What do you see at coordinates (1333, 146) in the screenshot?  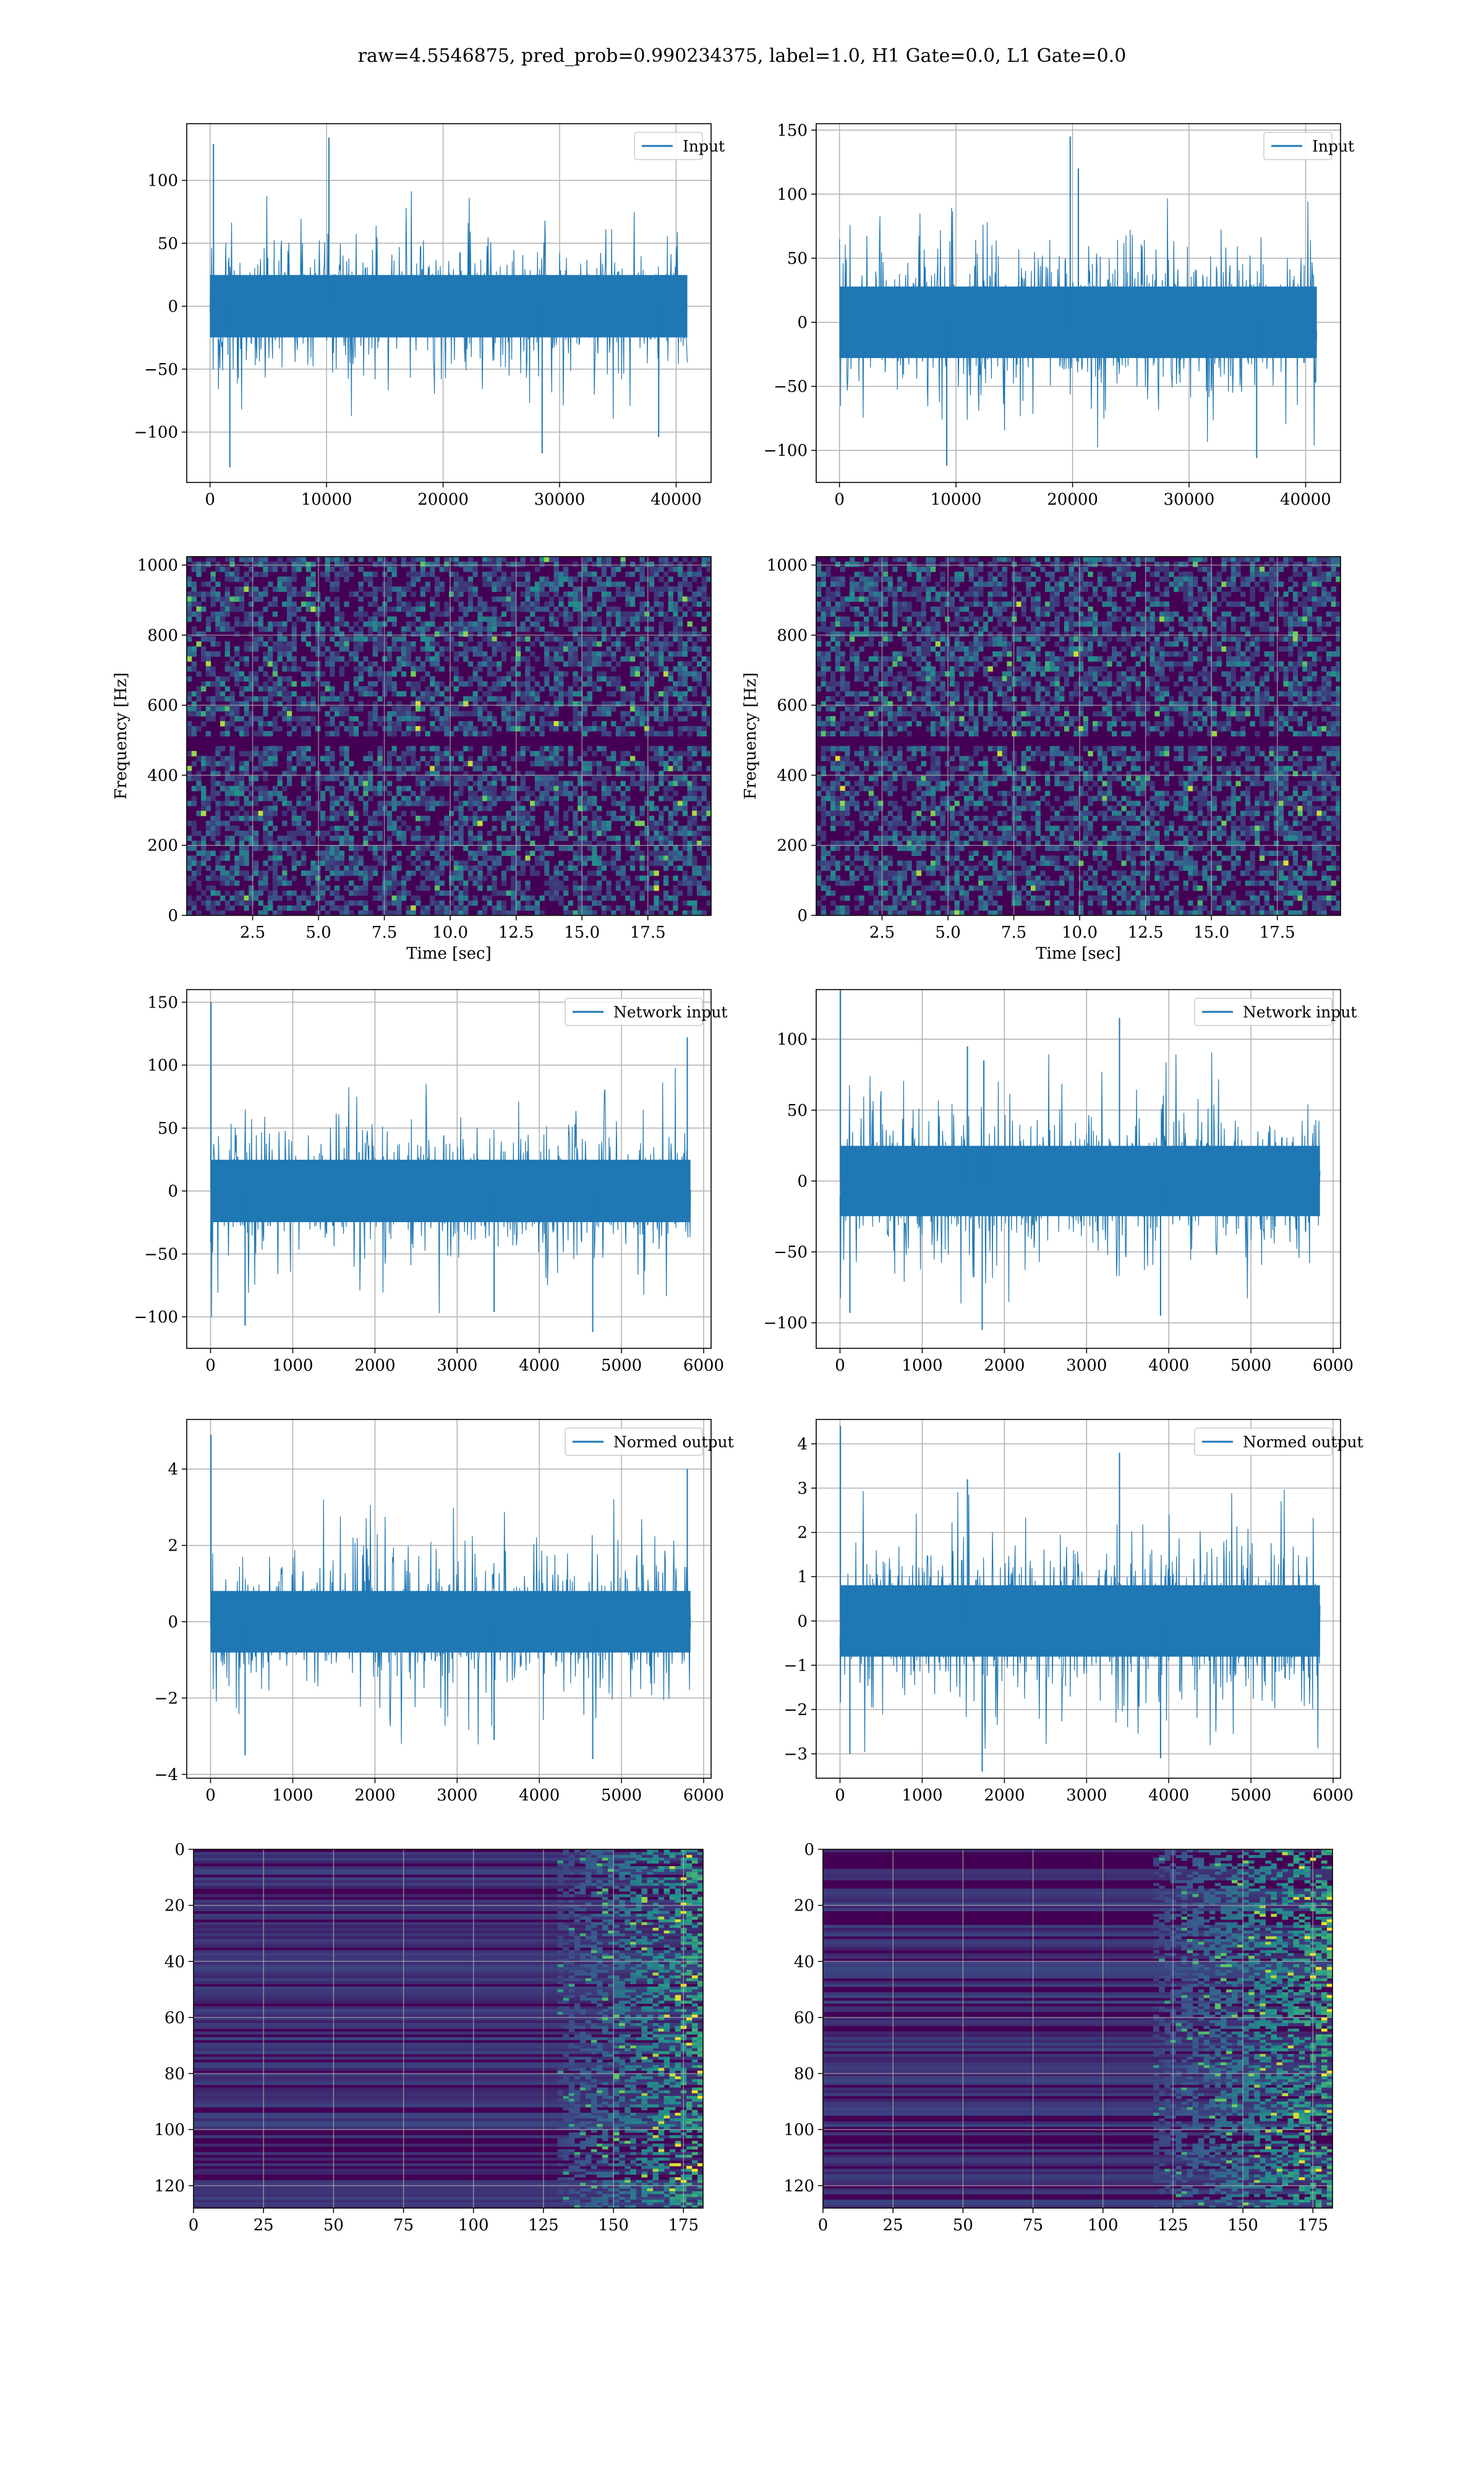 I see `legend-label: Input` at bounding box center [1333, 146].